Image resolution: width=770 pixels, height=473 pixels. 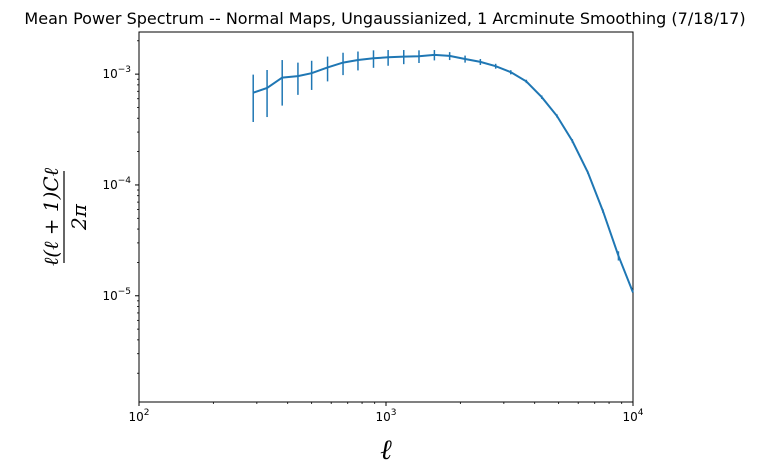 I want to click on x-tick-label: 10³, so click(x=385, y=416).